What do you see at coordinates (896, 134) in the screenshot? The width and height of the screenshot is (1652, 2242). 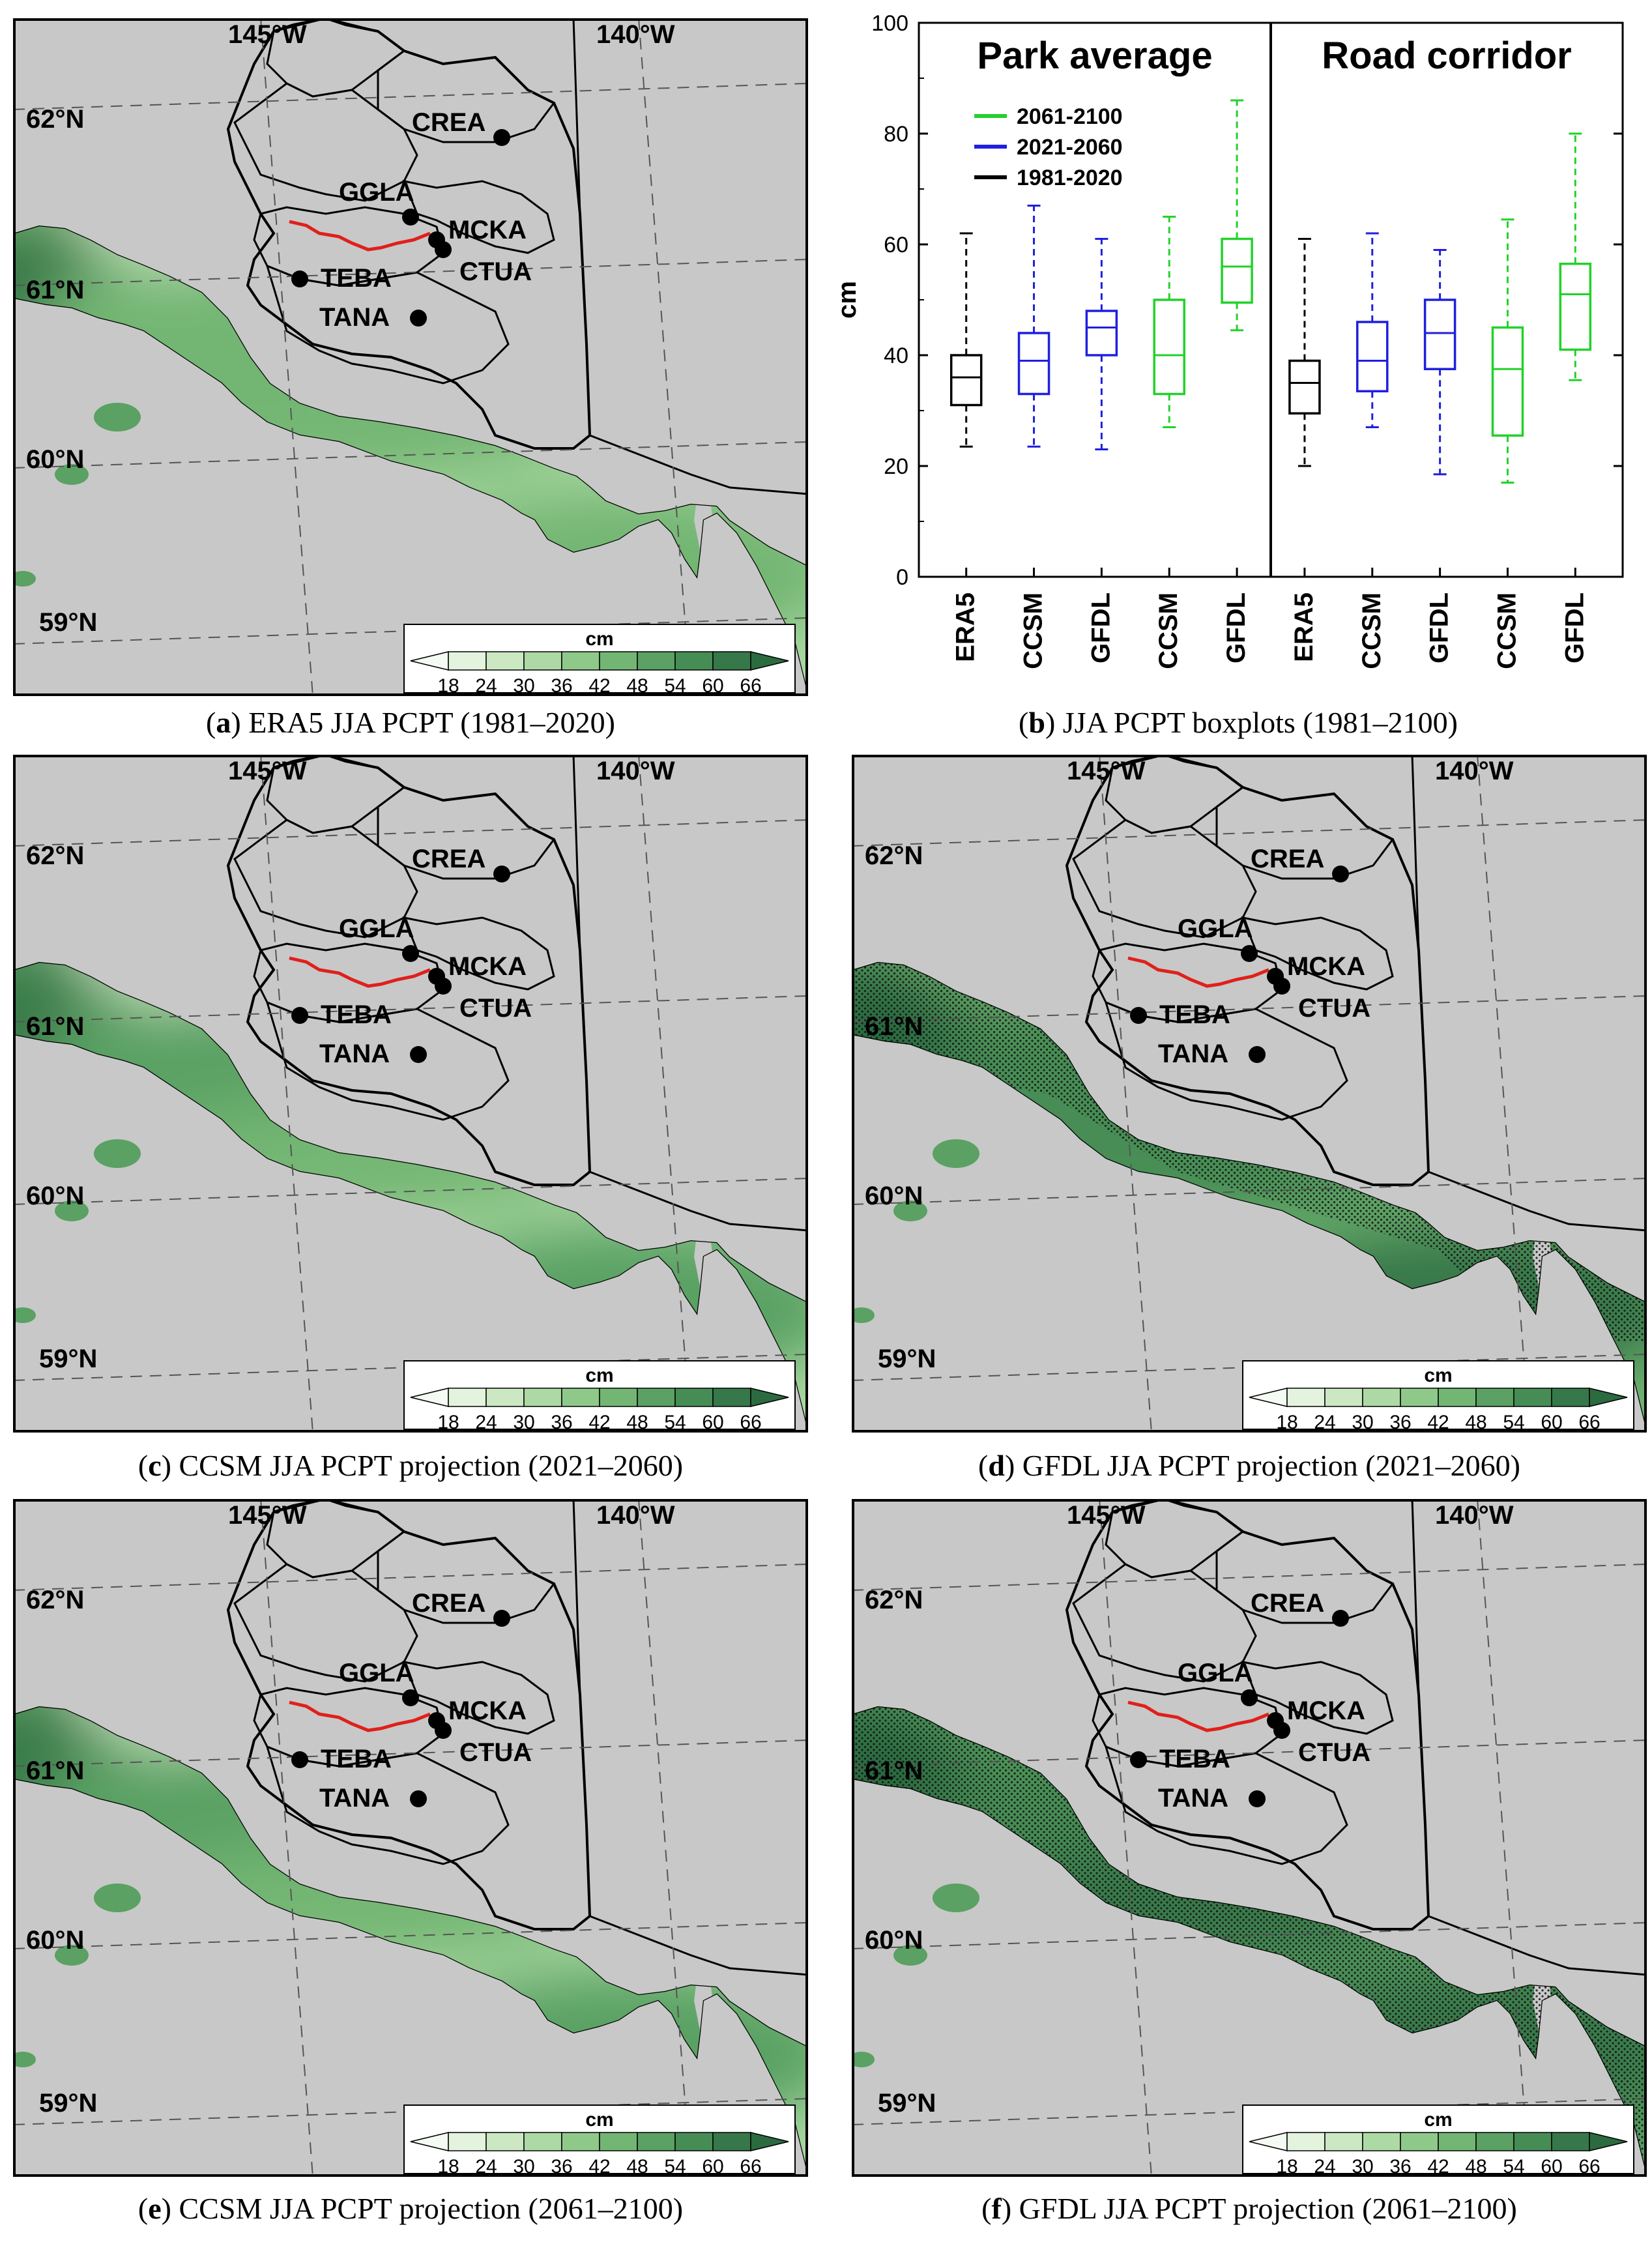 I see `y-tick-label: 80` at bounding box center [896, 134].